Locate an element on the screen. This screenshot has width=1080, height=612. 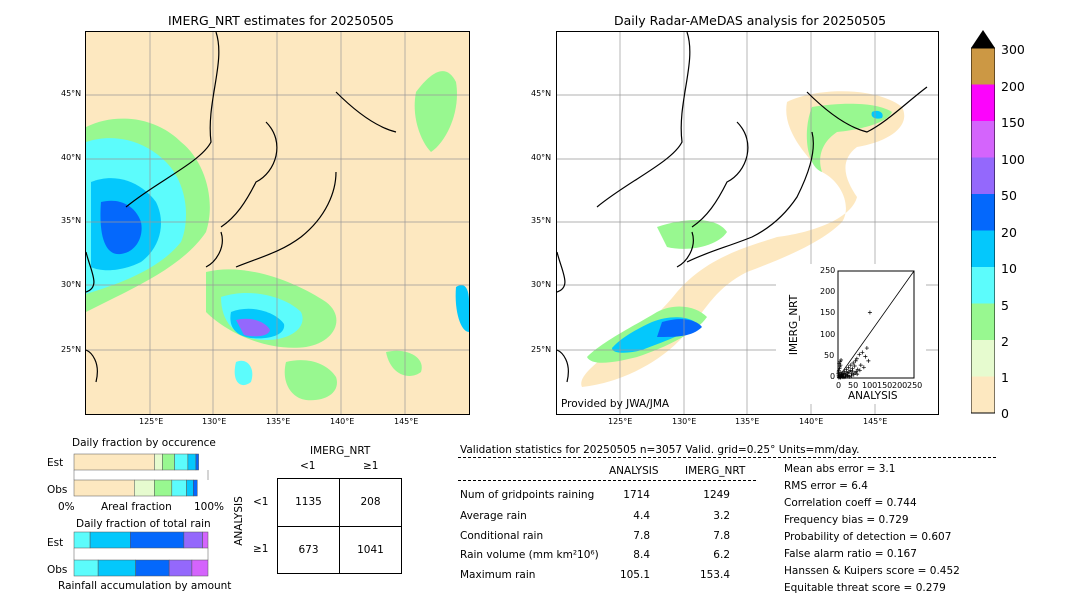
accumulation-row-obs: Obs is located at coordinates (57, 570).